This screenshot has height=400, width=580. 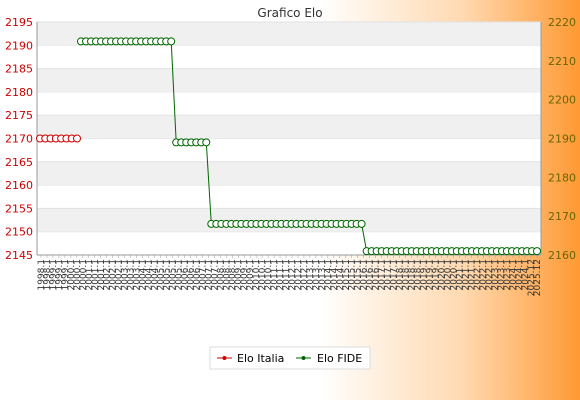 What do you see at coordinates (562, 100) in the screenshot?
I see `right-tick-label: 2200` at bounding box center [562, 100].